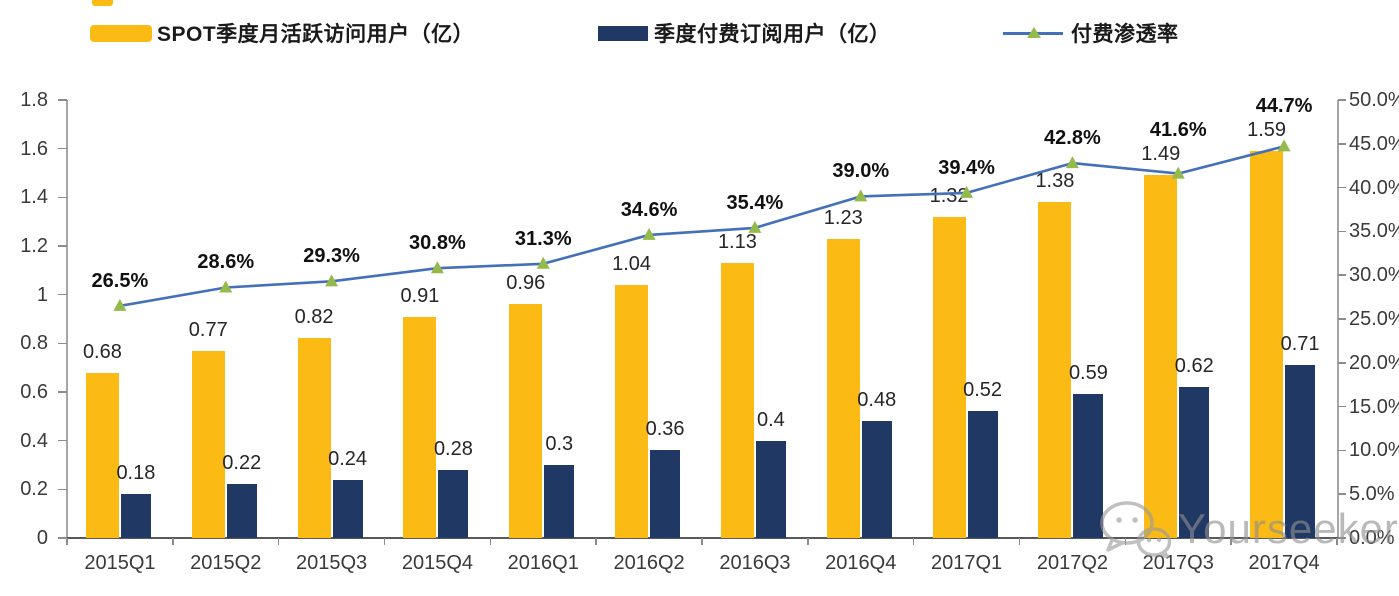  I want to click on watermark: Yourseeker, so click(1248, 529).